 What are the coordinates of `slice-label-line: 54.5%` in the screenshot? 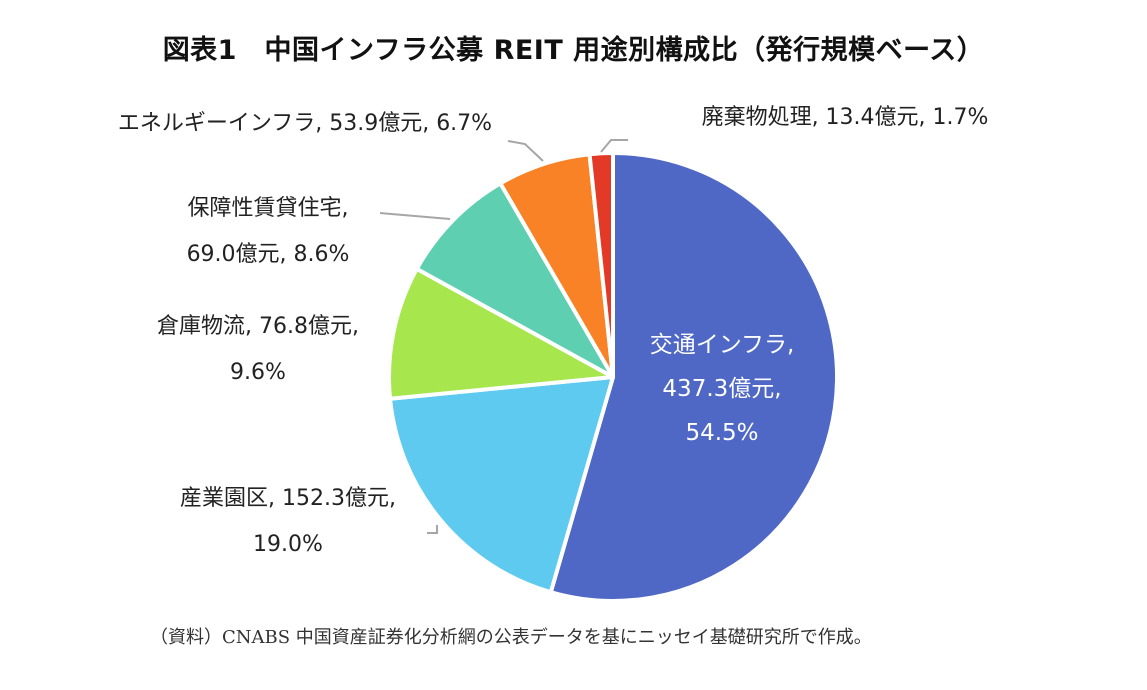 It's located at (721, 433).